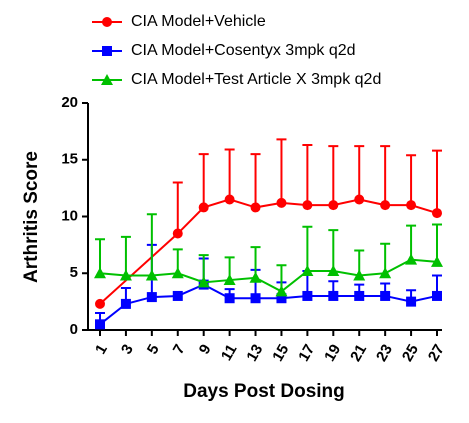 The width and height of the screenshot is (469, 423). Describe the element at coordinates (280, 352) in the screenshot. I see `x-tick-label: 15` at that location.